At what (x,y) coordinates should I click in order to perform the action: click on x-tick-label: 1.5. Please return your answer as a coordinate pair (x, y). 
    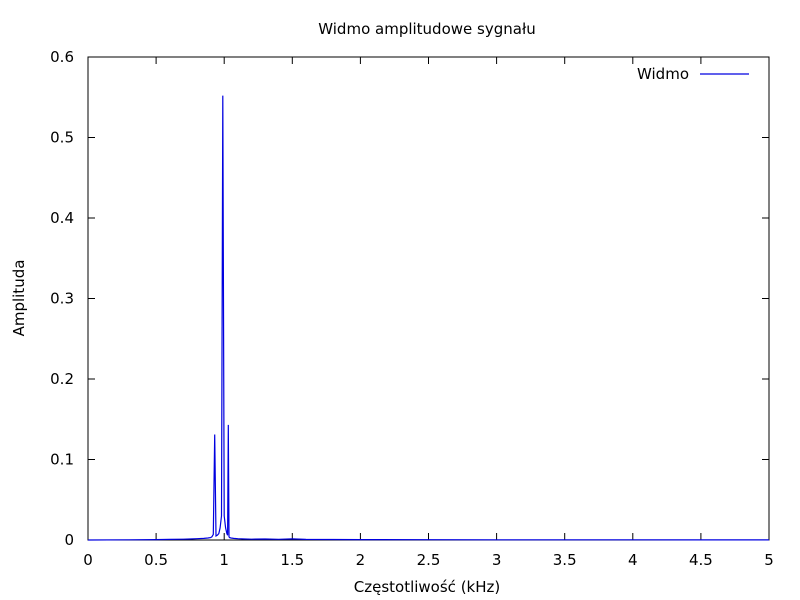
    Looking at the image, I should click on (292, 560).